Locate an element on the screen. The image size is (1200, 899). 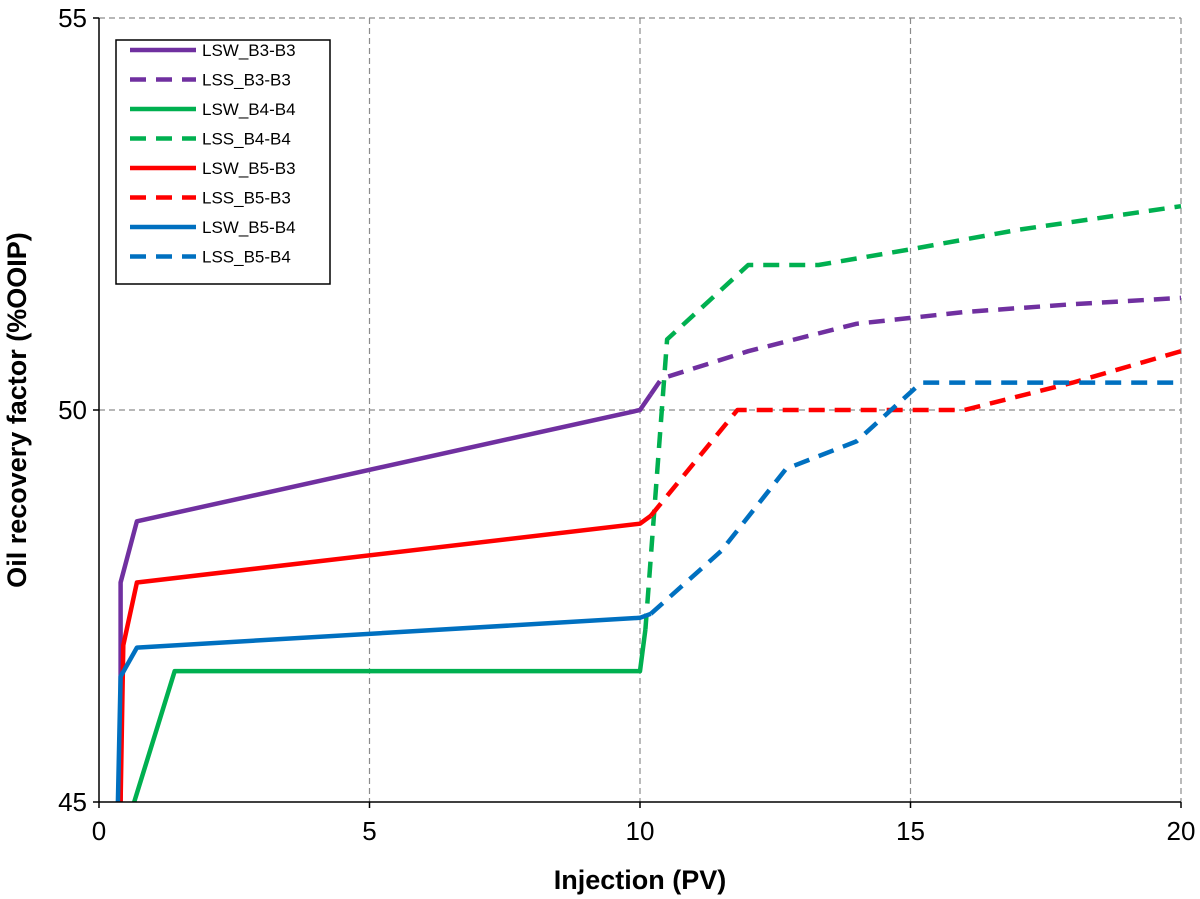
legend-label: LSW_B5-B3 is located at coordinates (249, 168).